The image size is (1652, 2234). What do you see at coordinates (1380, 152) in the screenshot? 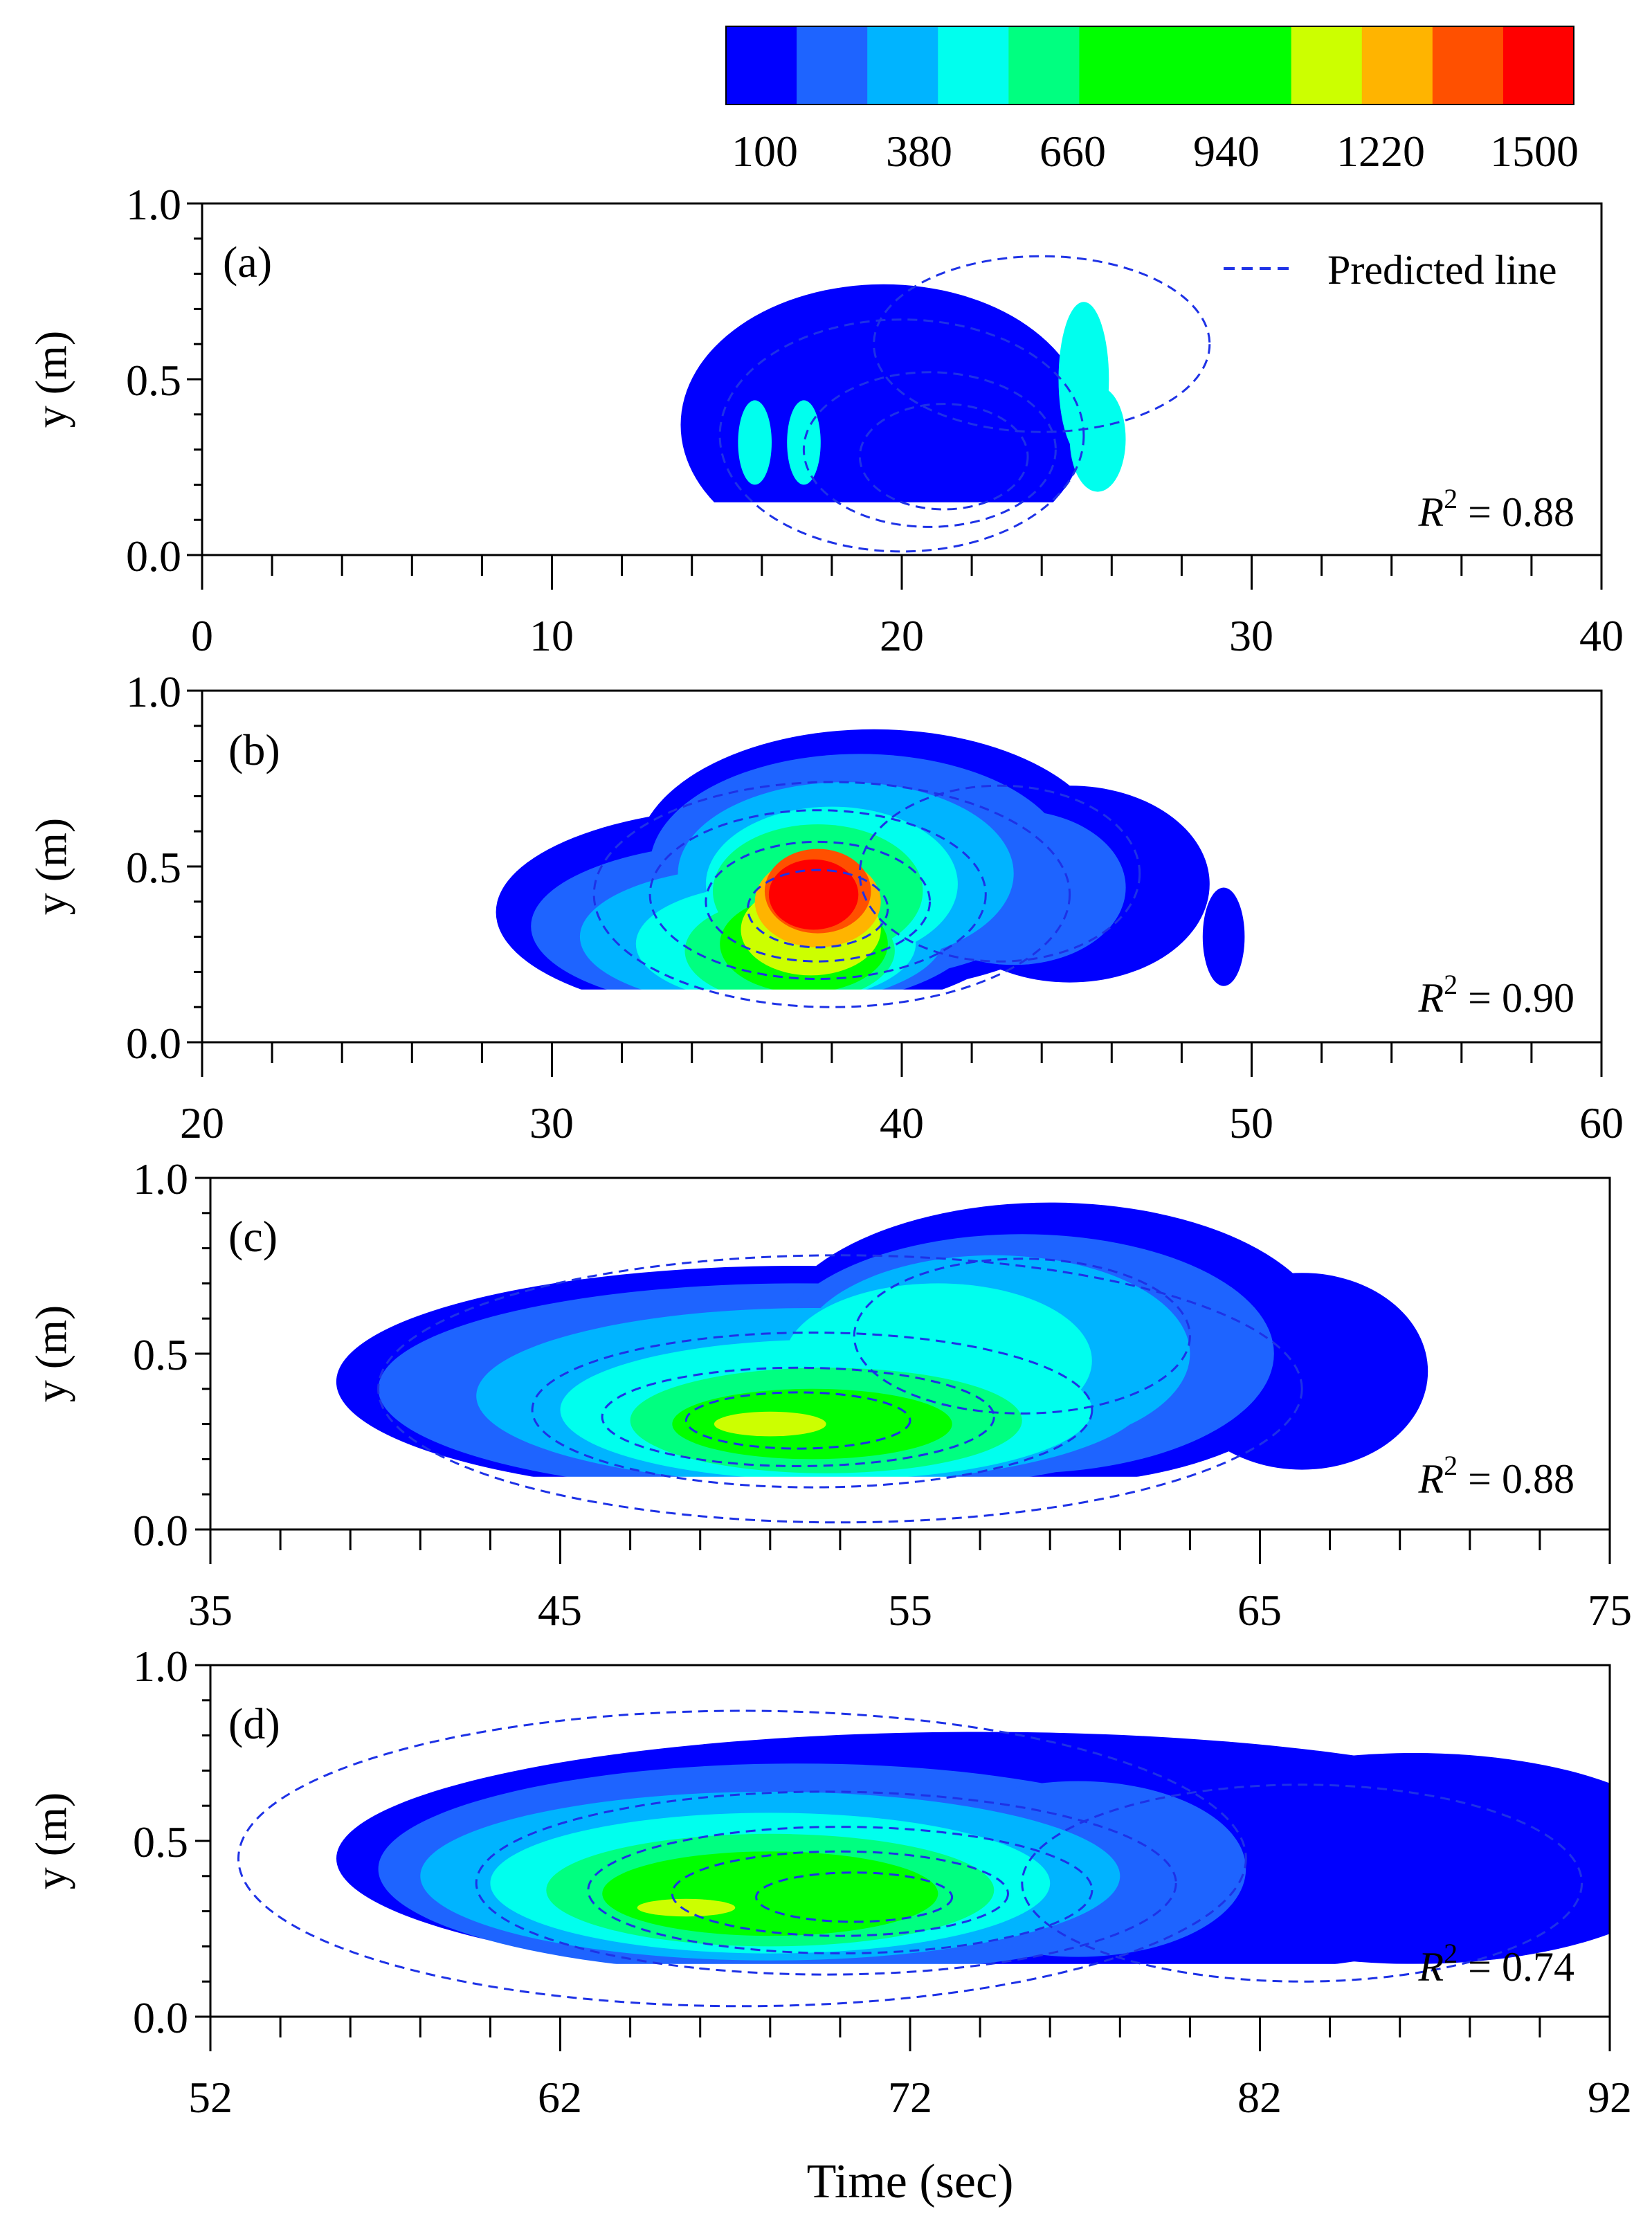
I see `colorbar-tick-label: 1220` at bounding box center [1380, 152].